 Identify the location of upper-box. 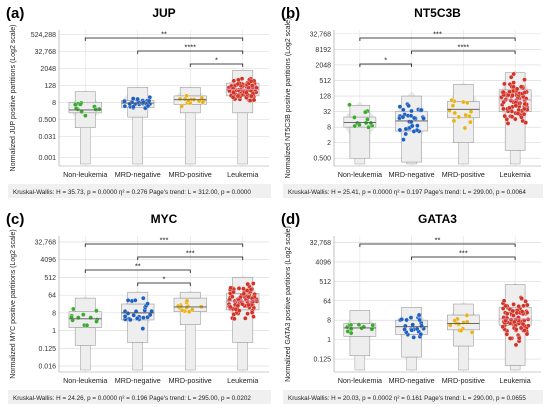
(463, 309).